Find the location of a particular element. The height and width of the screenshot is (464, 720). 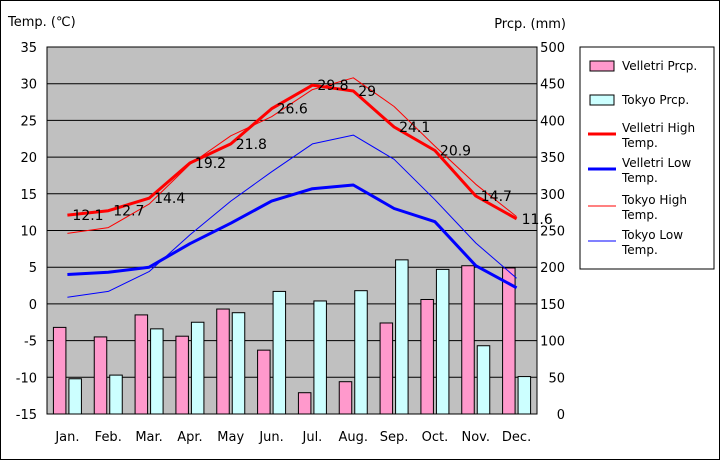

legend-label: Tokyo High Temp. is located at coordinates (654, 207).